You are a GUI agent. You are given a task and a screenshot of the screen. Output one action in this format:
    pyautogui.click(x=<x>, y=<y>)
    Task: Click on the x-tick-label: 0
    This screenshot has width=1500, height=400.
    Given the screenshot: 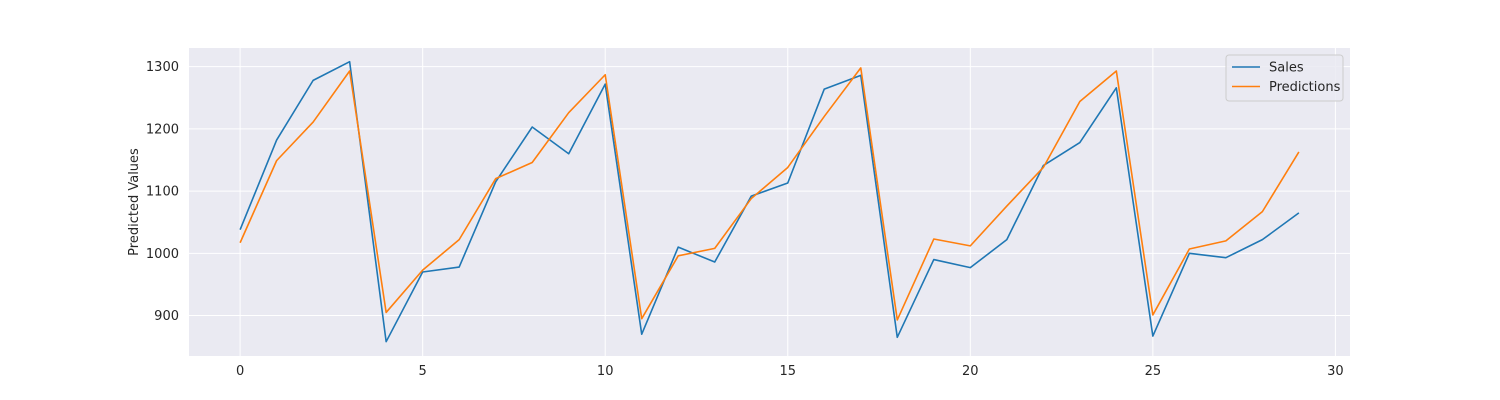 What is the action you would take?
    pyautogui.click(x=240, y=371)
    